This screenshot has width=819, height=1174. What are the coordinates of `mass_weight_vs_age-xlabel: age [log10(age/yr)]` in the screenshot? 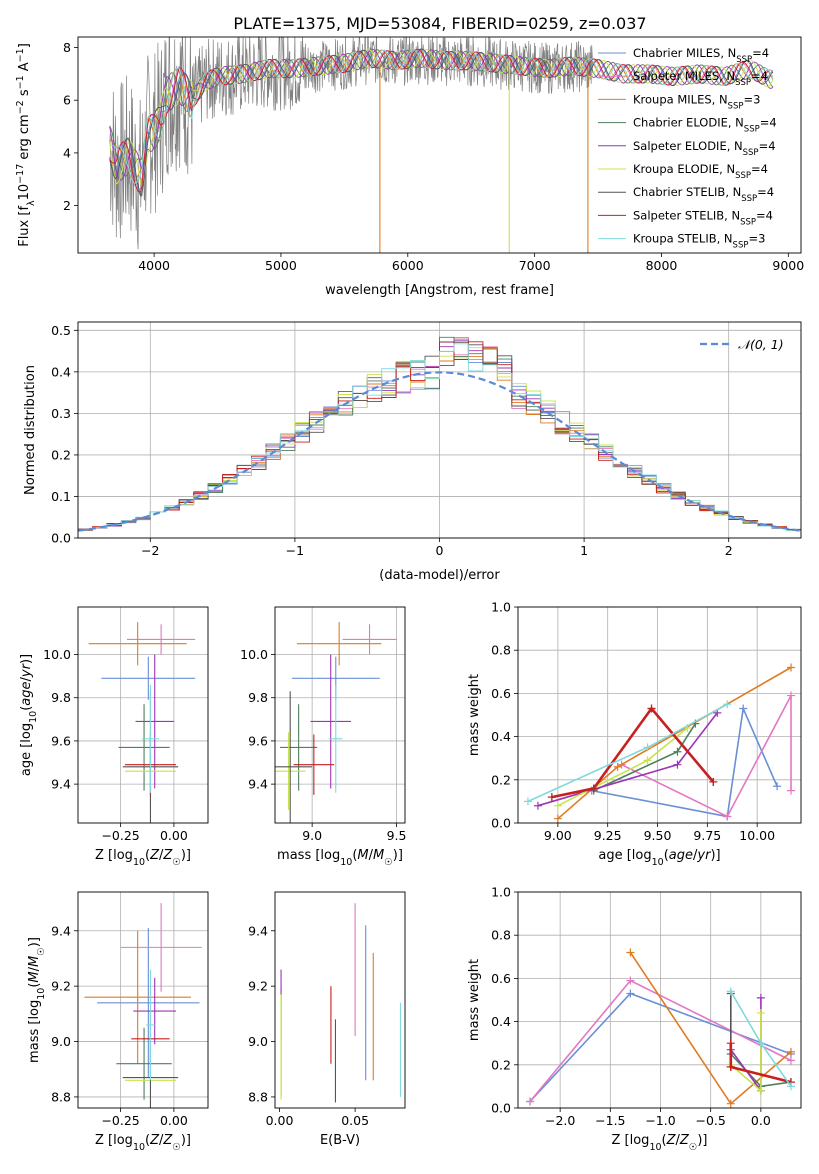 It's located at (659, 858).